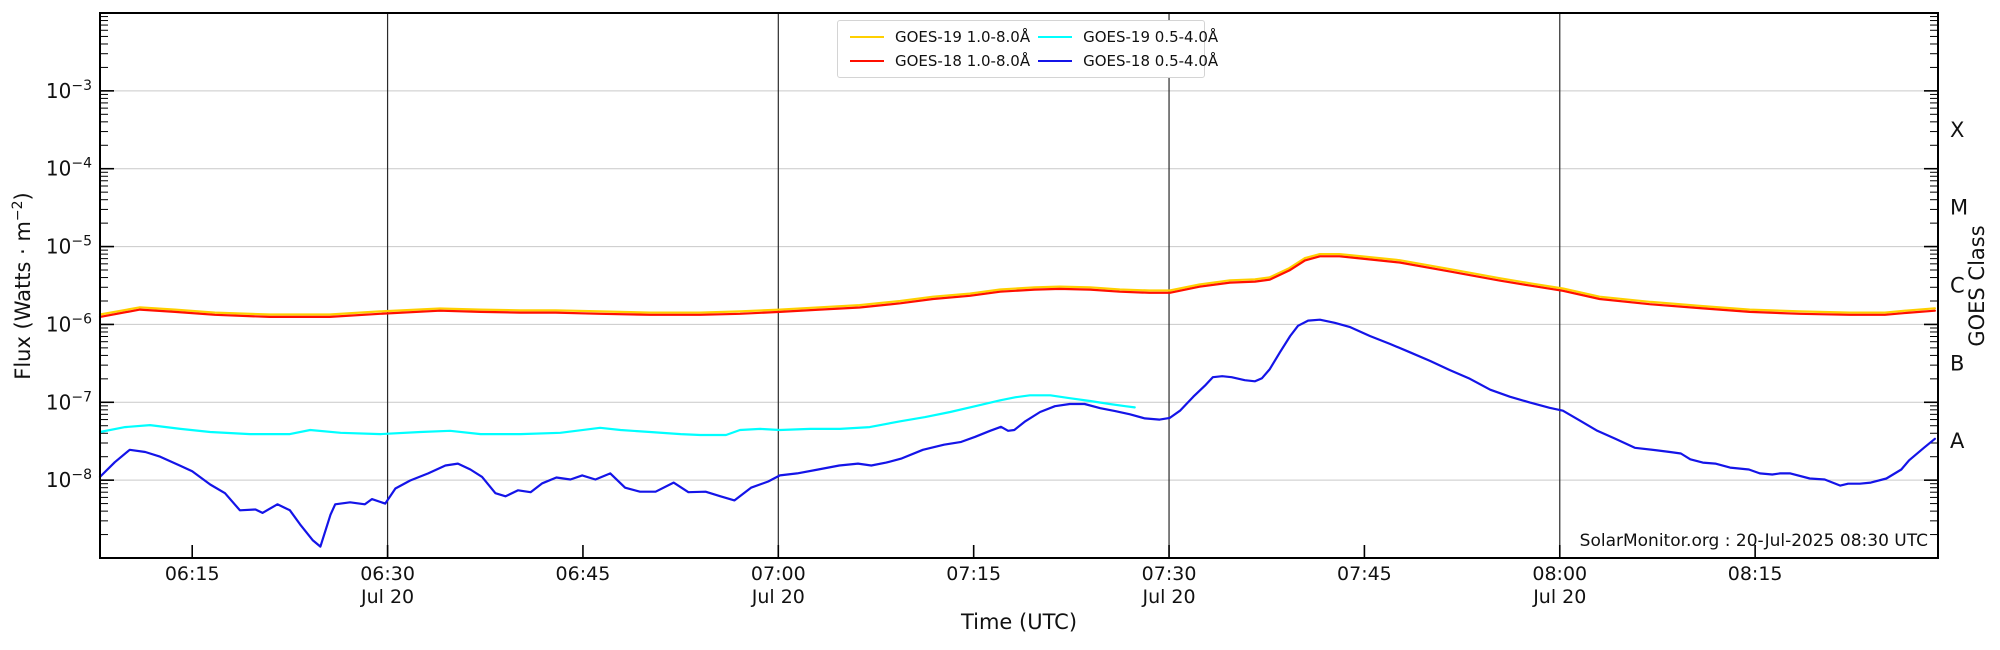 Image resolution: width=2000 pixels, height=650 pixels. I want to click on y-axis-title-suffix: ), so click(23, 196).